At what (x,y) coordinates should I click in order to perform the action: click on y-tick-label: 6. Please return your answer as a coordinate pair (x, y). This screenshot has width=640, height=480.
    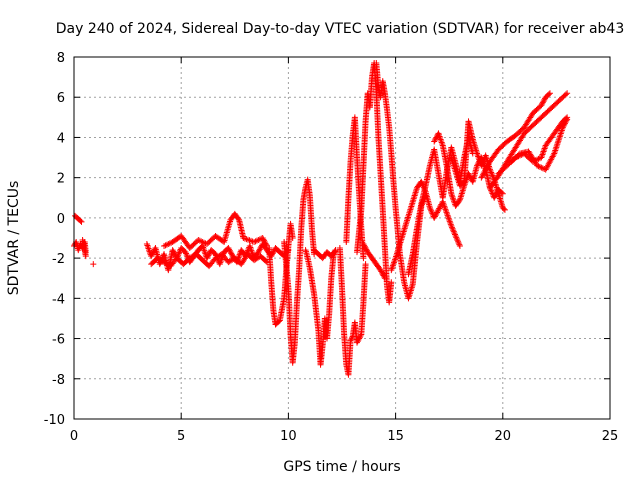
    Looking at the image, I should click on (61, 98).